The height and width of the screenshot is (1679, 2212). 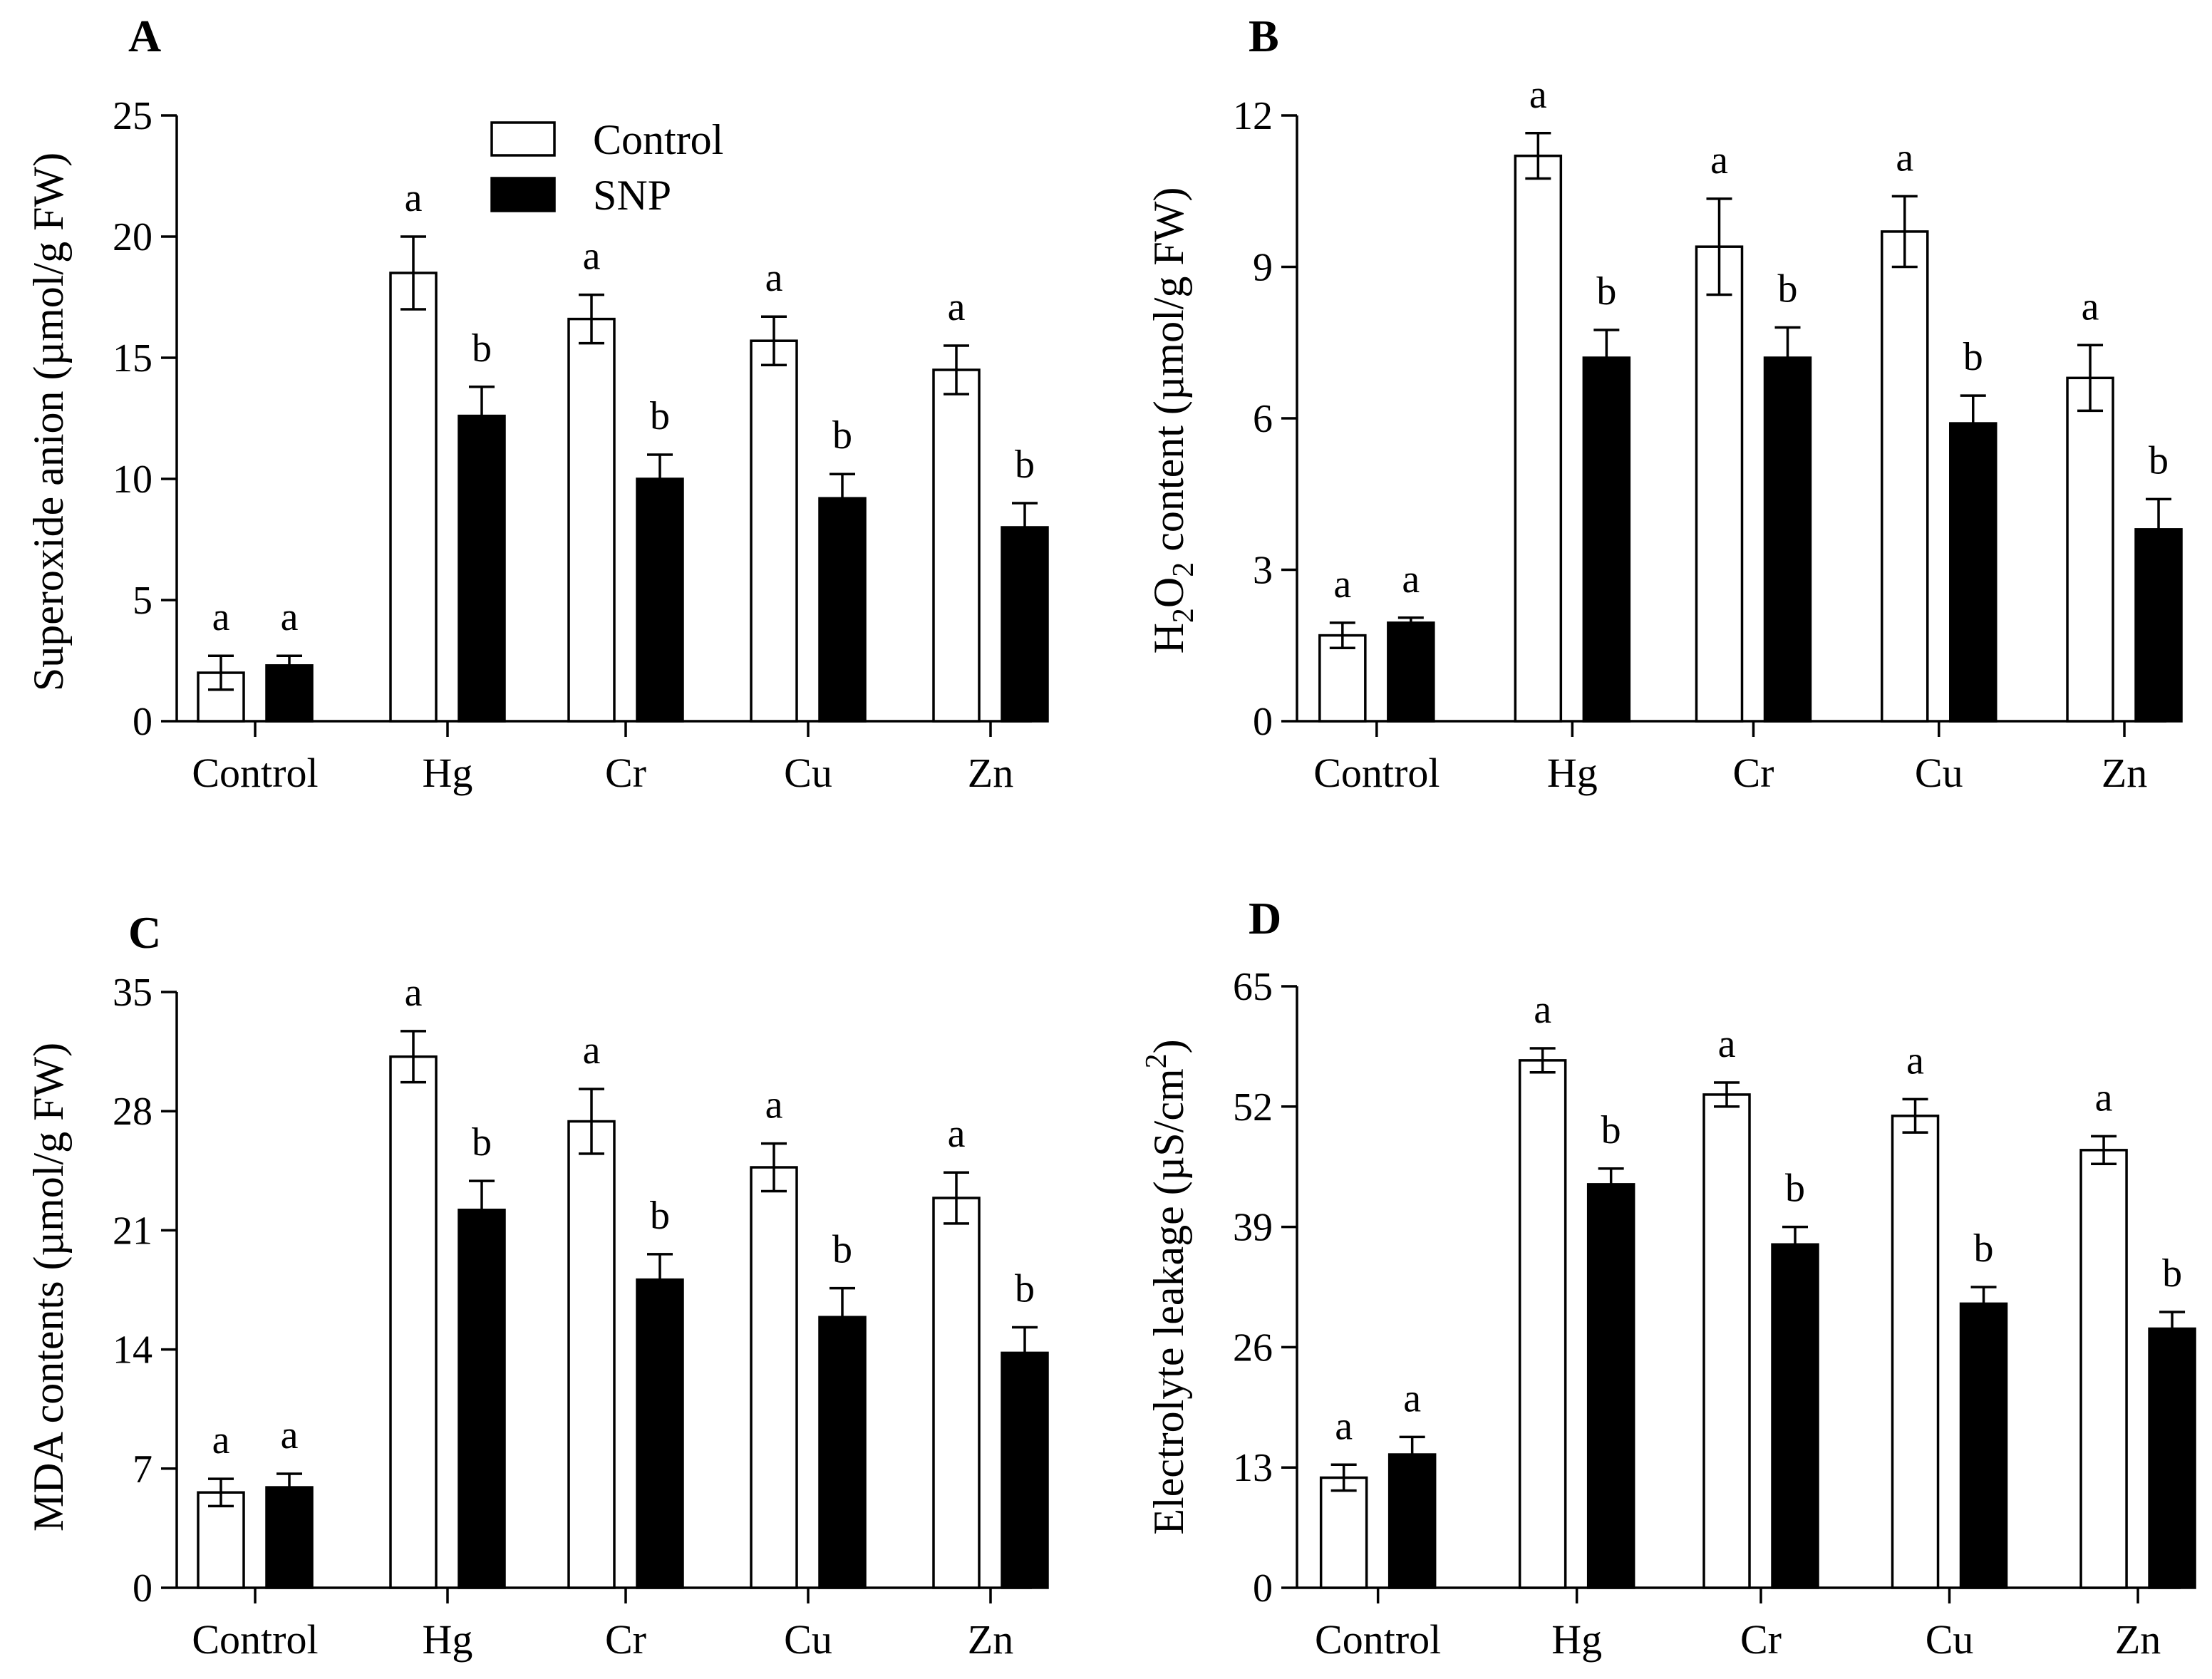 What do you see at coordinates (625, 1639) in the screenshot?
I see `x-tick-label-c: Cr` at bounding box center [625, 1639].